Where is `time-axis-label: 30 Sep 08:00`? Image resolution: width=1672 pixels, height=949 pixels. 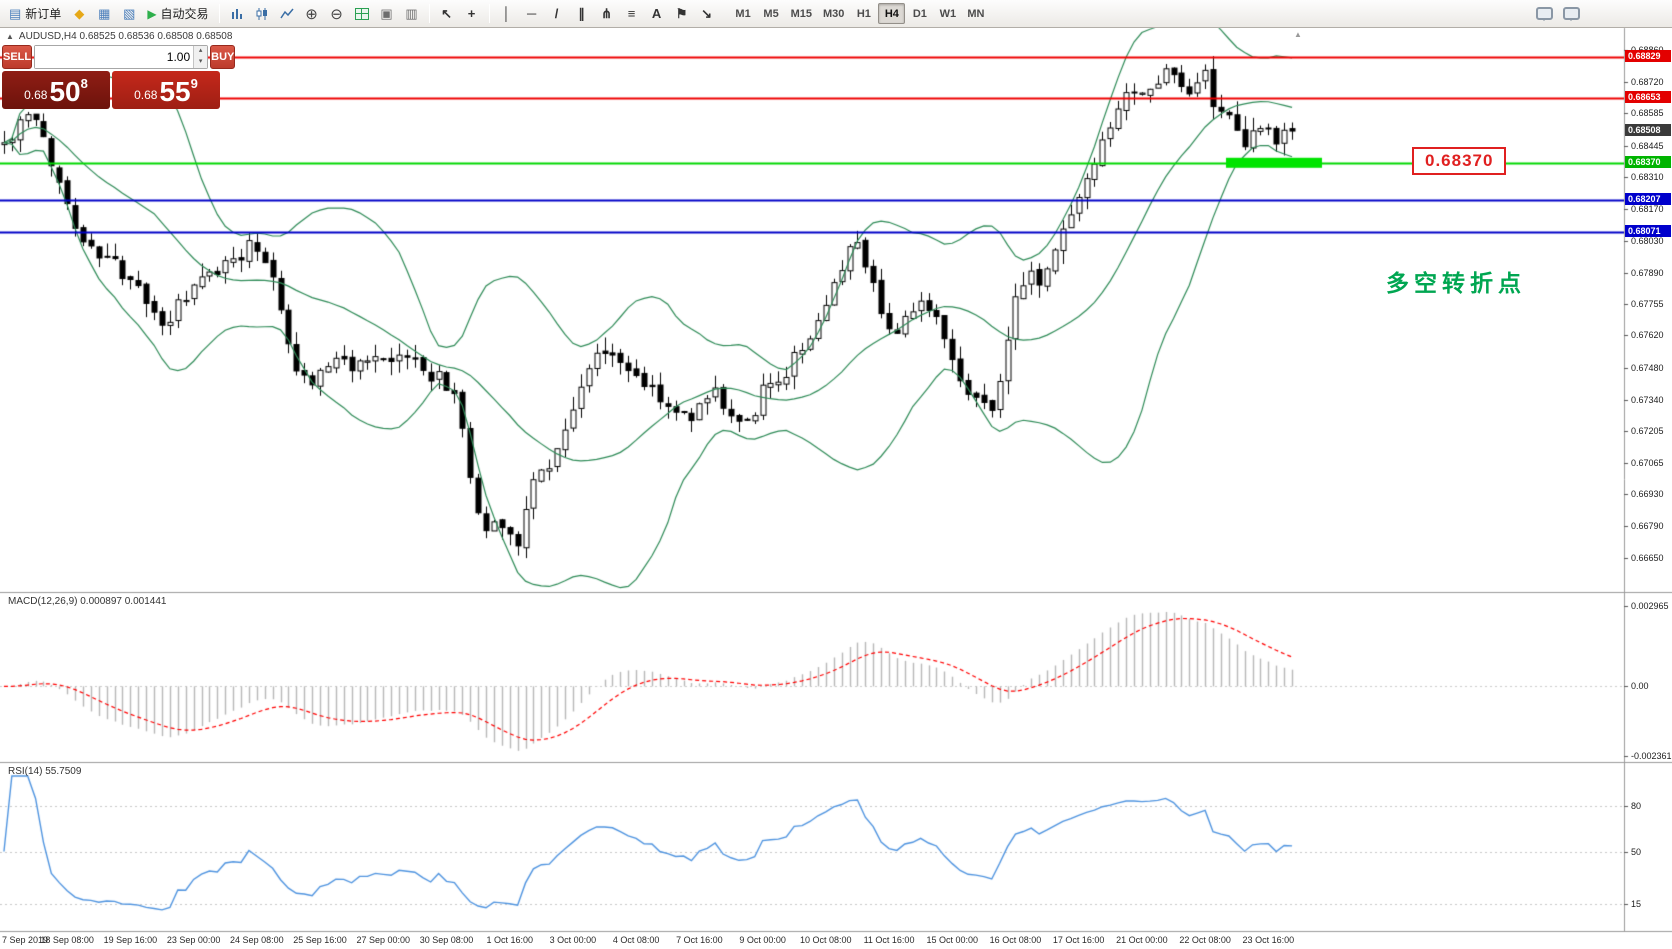 time-axis-label: 30 Sep 08:00 is located at coordinates (446, 940).